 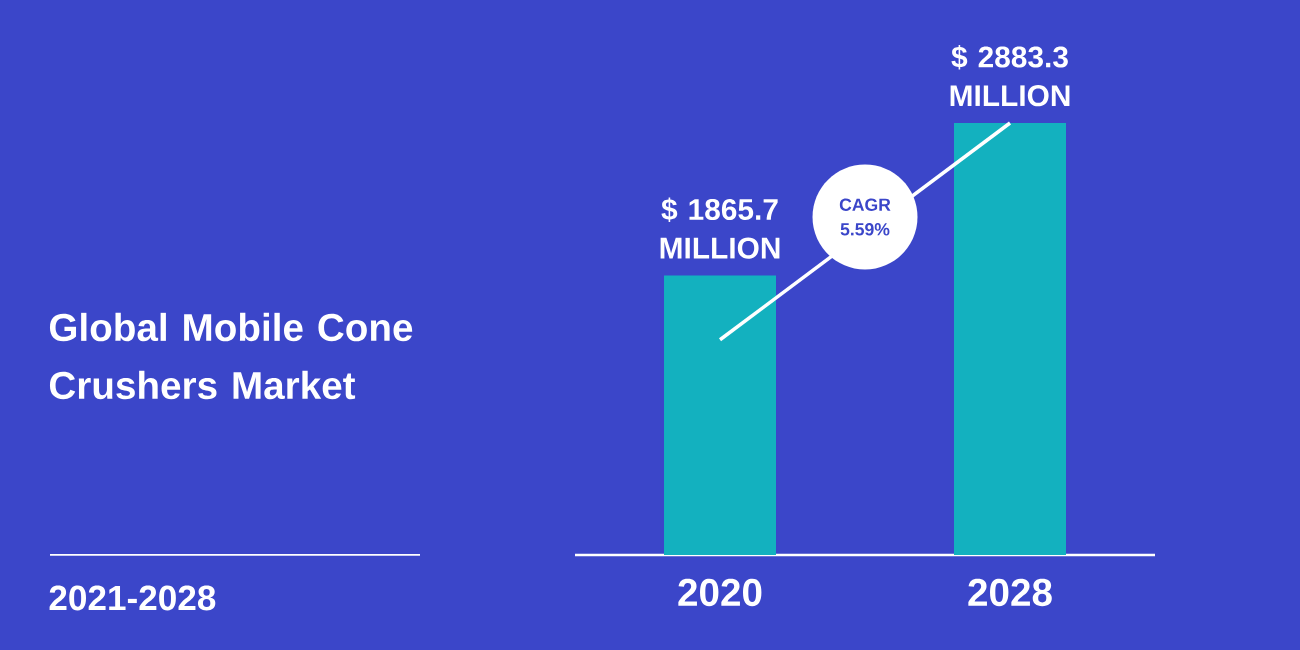 I want to click on text: Global Mobile Cone Crushers Market, so click(x=231, y=356).